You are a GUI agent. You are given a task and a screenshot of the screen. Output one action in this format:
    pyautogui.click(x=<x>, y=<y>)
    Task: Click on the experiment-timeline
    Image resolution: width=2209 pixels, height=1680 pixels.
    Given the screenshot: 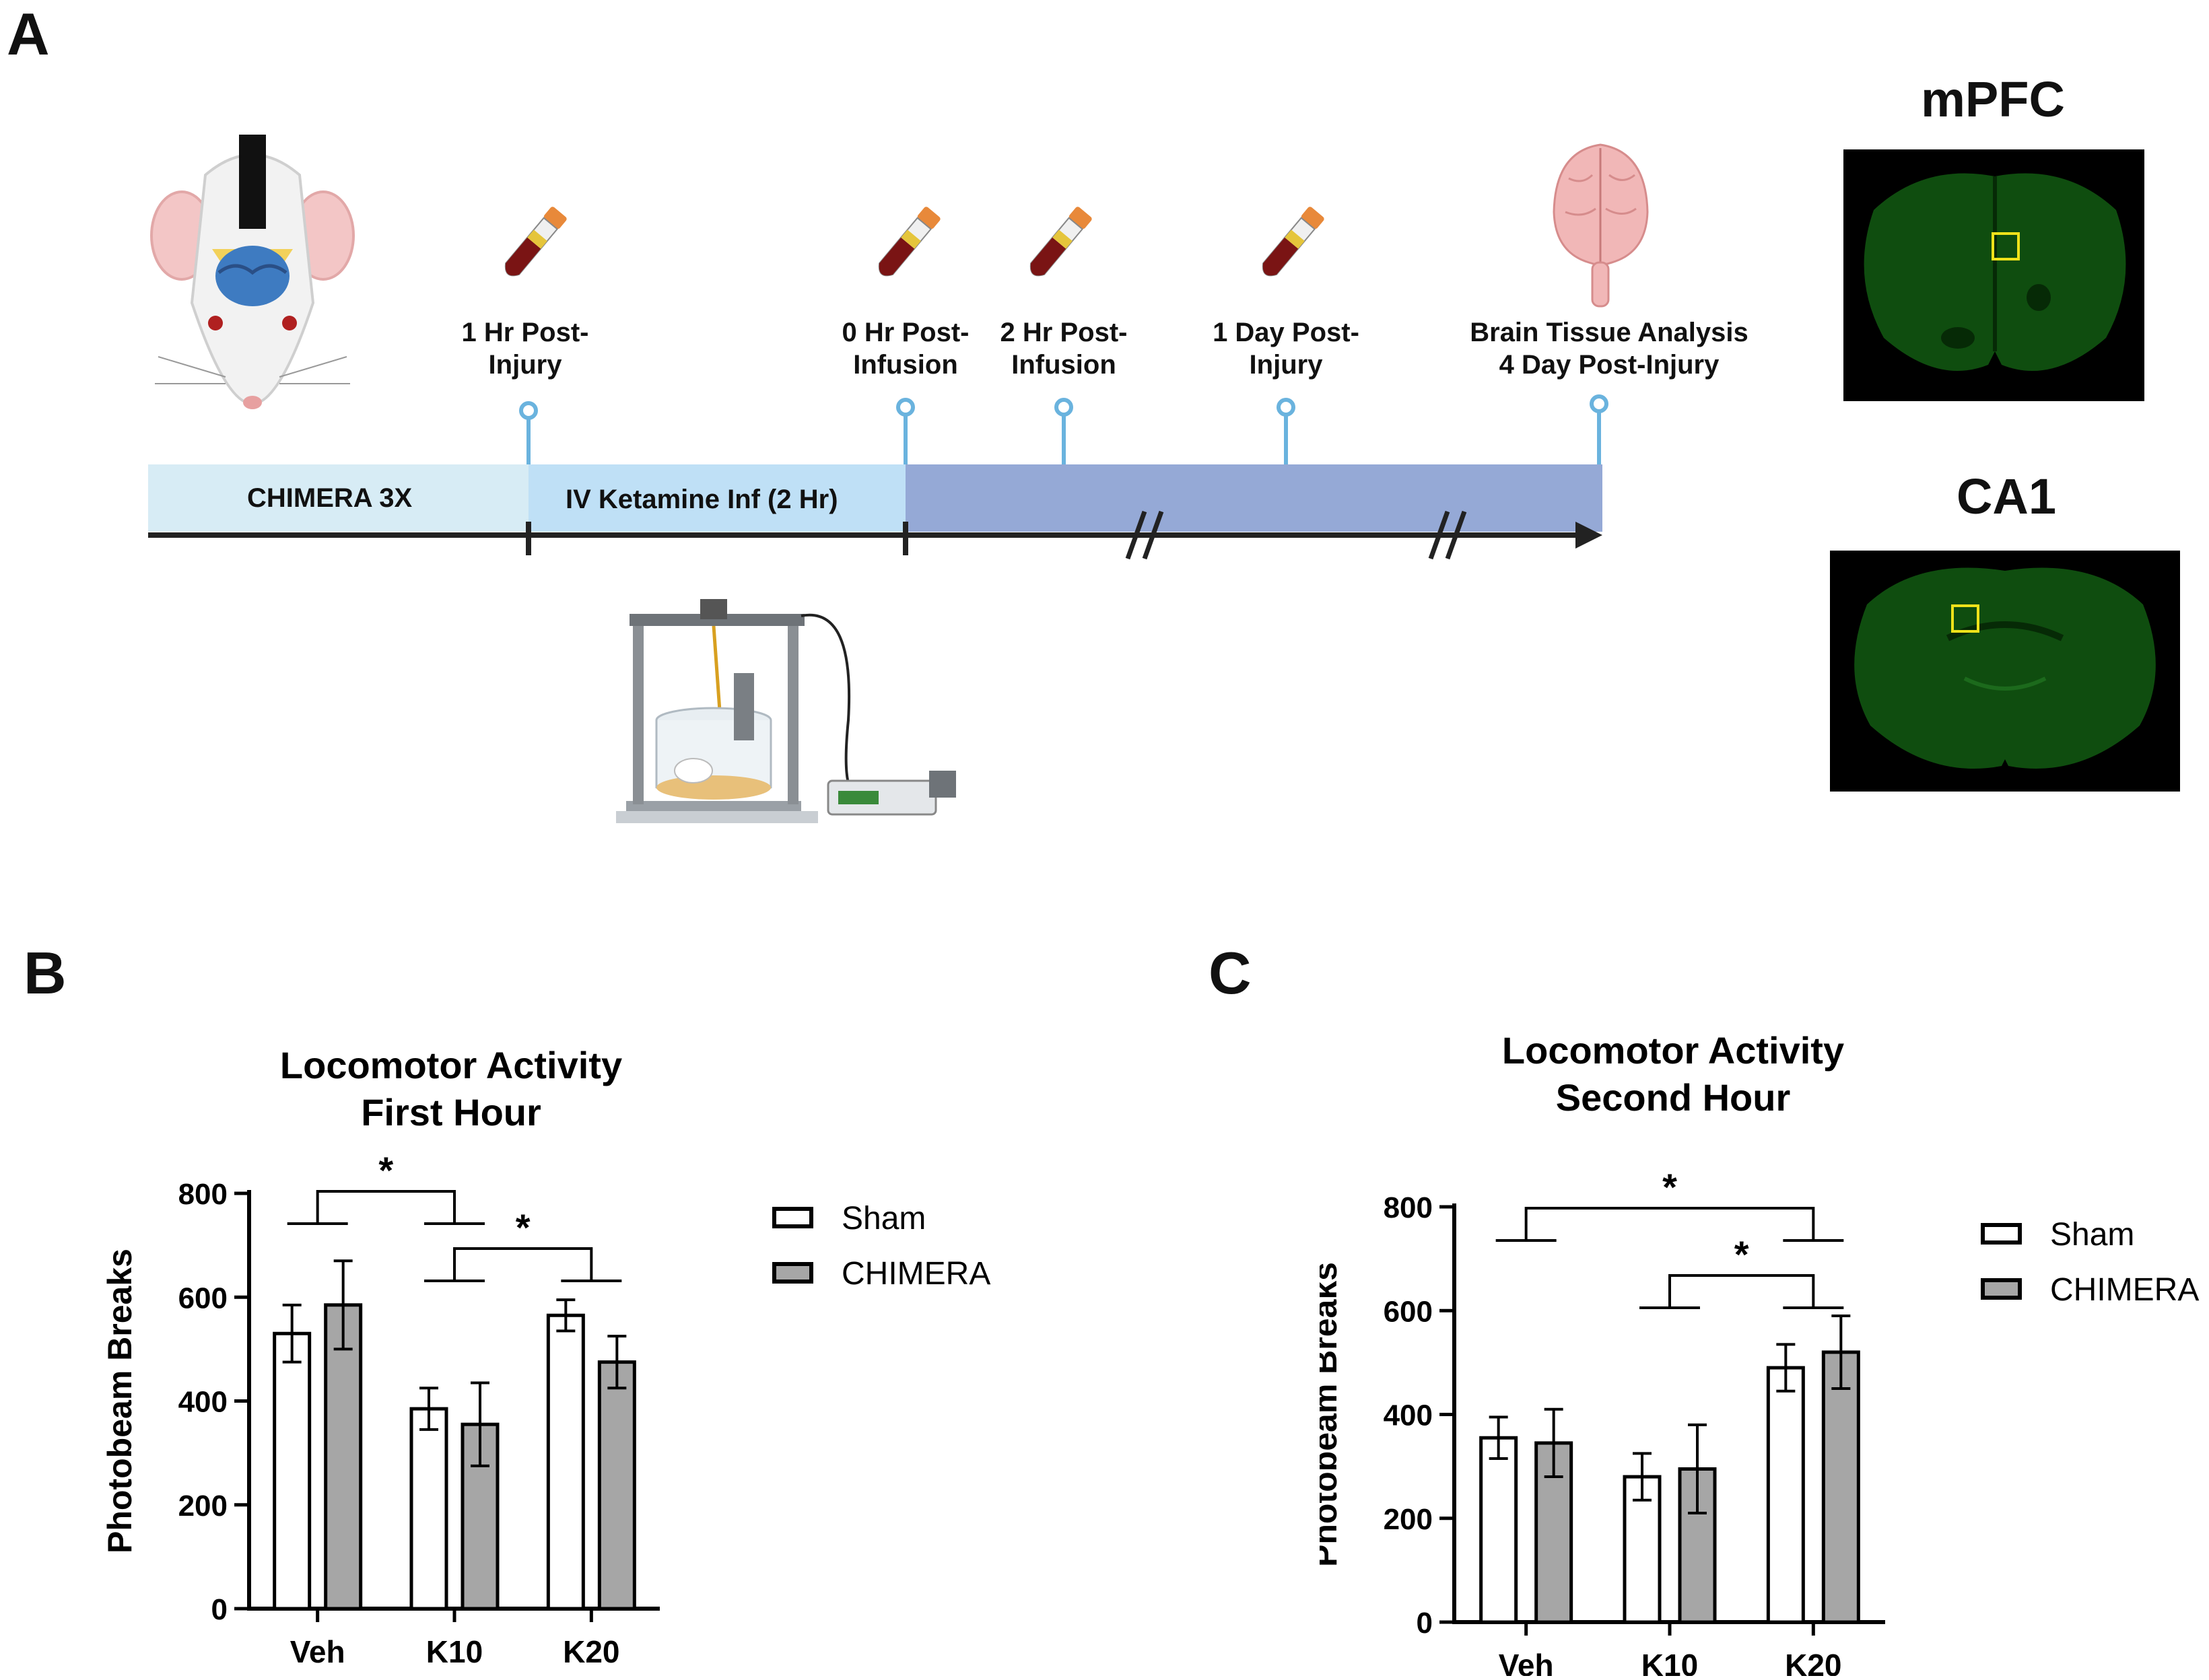 What is the action you would take?
    pyautogui.click(x=878, y=477)
    